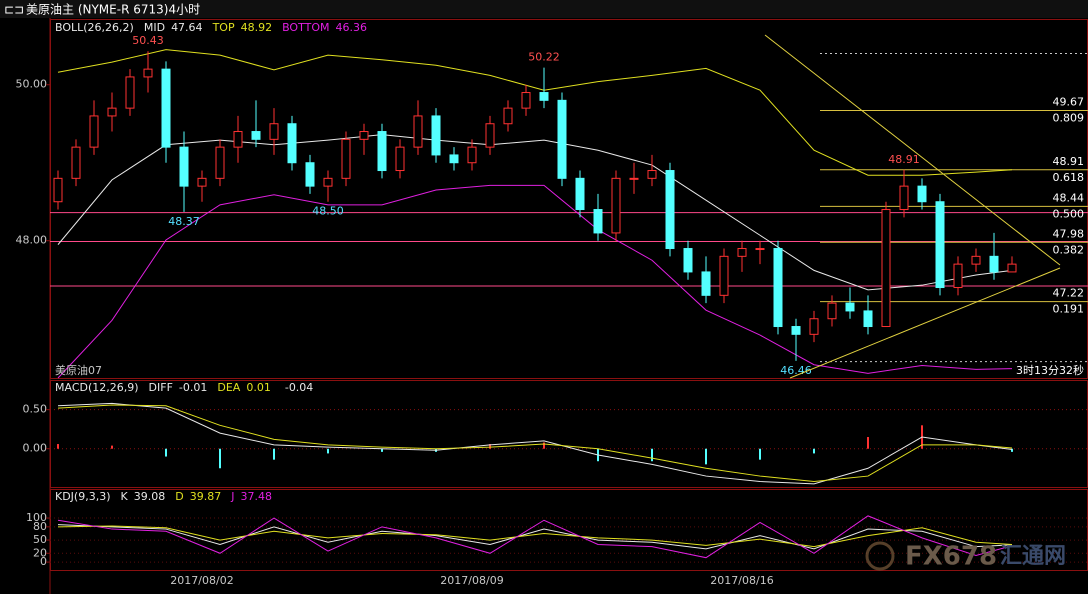 This screenshot has width=1088, height=594. Describe the element at coordinates (94, 27) in the screenshot. I see `legend-title: BOLL(26,26,2)` at that location.